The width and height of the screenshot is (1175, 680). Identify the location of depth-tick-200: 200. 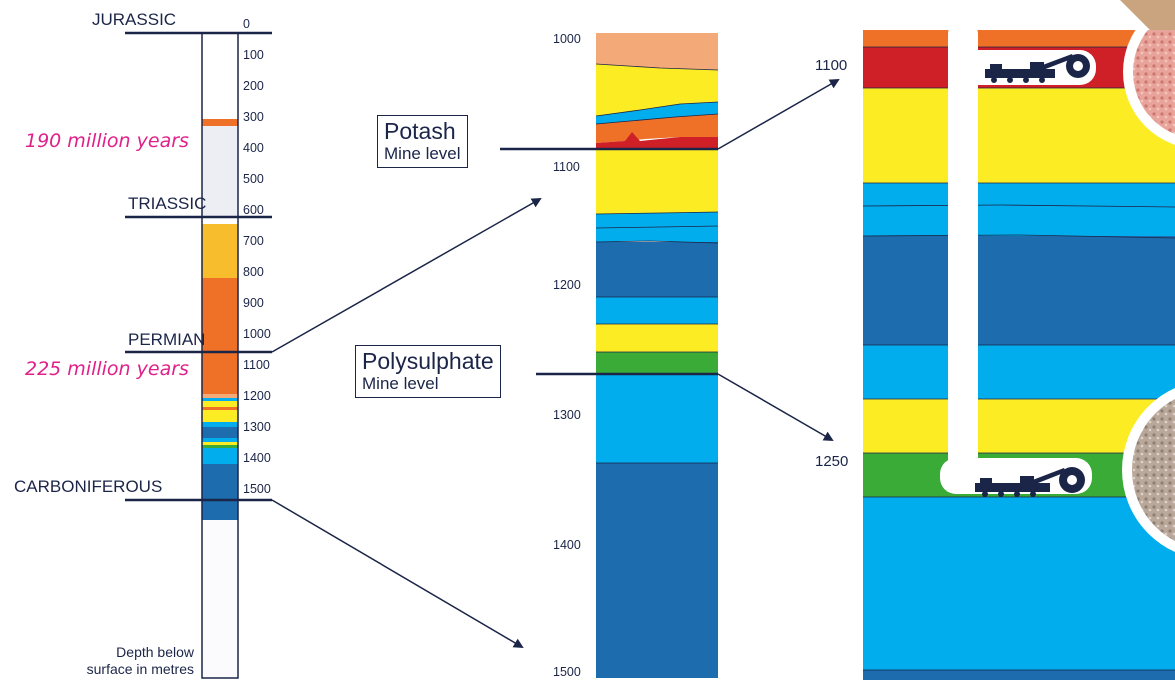
(253, 86).